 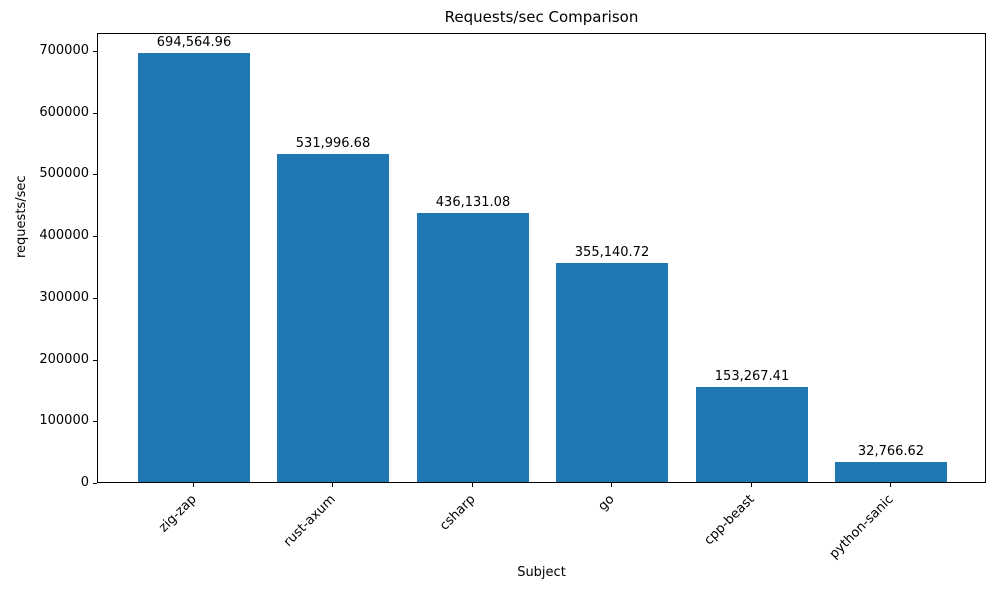 What do you see at coordinates (194, 42) in the screenshot?
I see `bar-value-label: 694,564.96` at bounding box center [194, 42].